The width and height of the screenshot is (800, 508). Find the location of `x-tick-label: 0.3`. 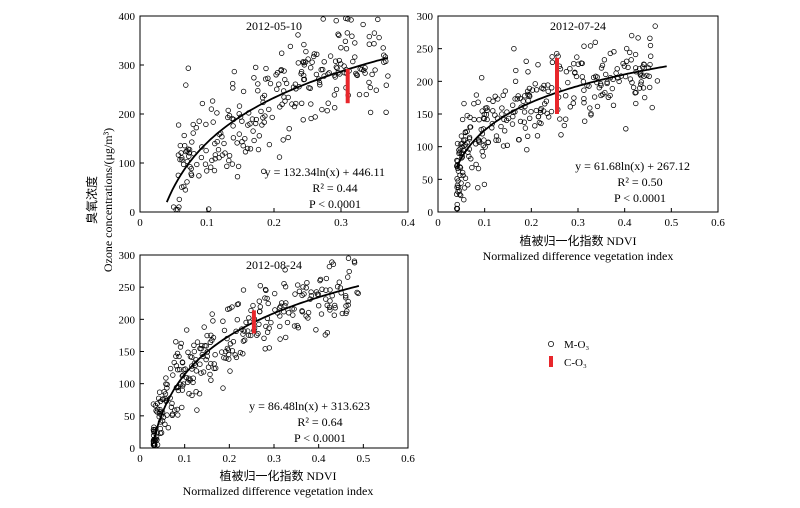

x-tick-label: 0.3 is located at coordinates (274, 459).